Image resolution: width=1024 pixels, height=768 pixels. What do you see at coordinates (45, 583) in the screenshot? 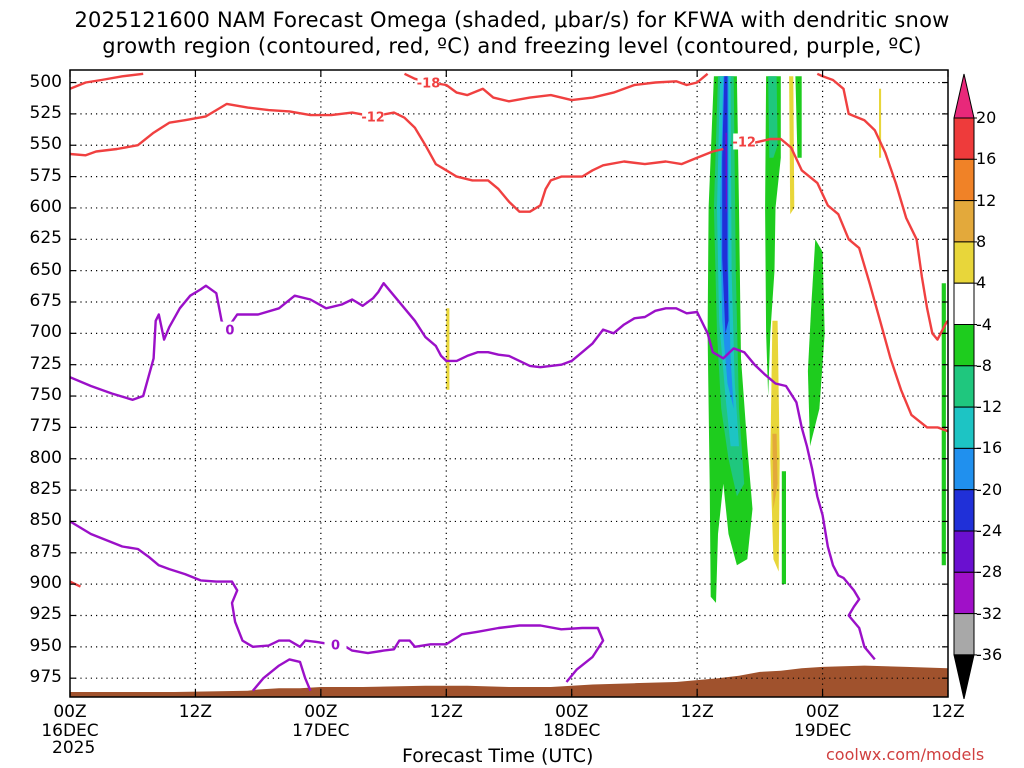
I see `y-tick-label: 900` at bounding box center [45, 583].